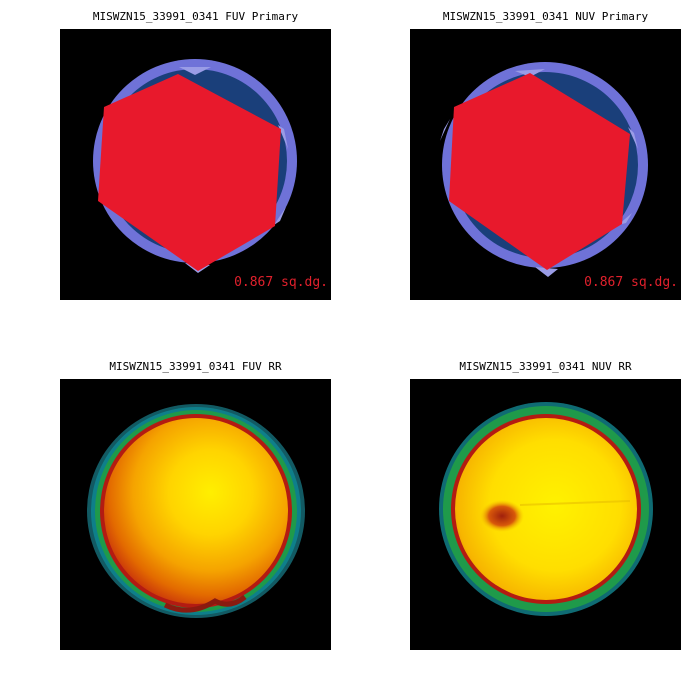 This screenshot has width=700, height=700. I want to click on nuv-rr-image, so click(545, 514).